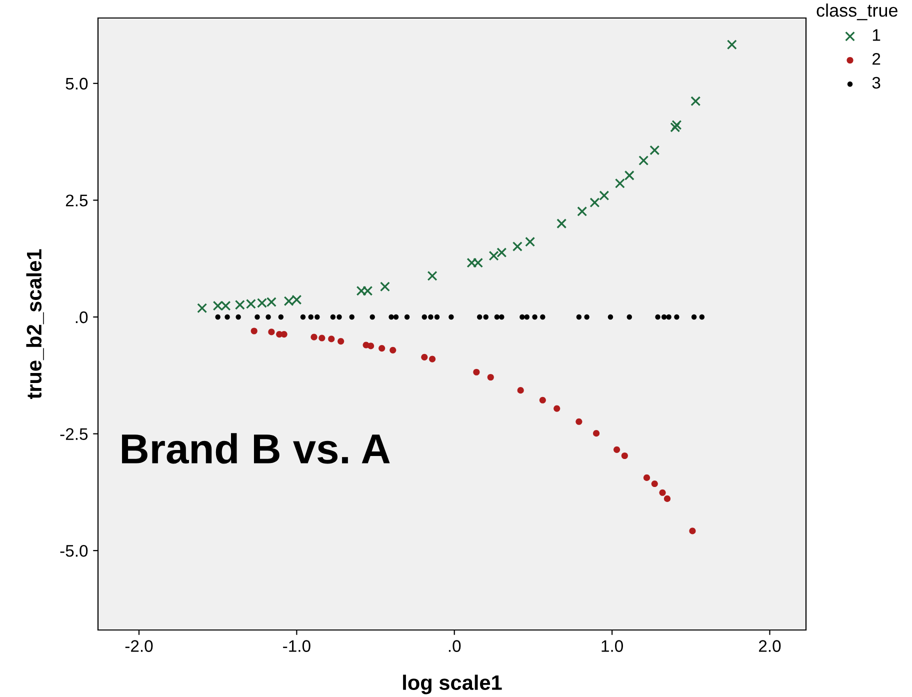 Image resolution: width=912 pixels, height=697 pixels. What do you see at coordinates (876, 82) in the screenshot?
I see `legend-label: 3` at bounding box center [876, 82].